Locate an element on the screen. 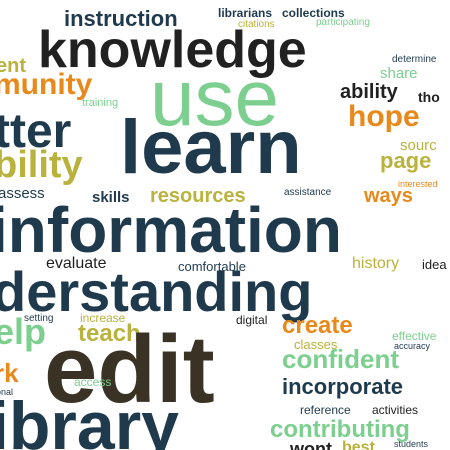 Image resolution: width=450 pixels, height=450 pixels. word-students: students is located at coordinates (411, 444).